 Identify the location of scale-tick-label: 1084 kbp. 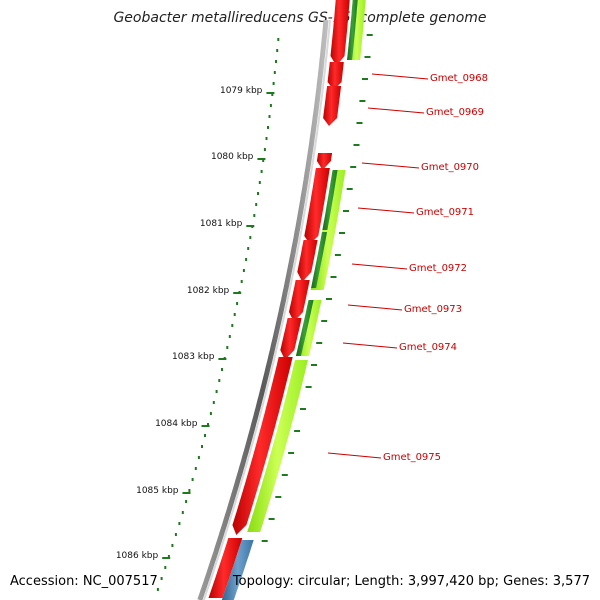
(176, 424).